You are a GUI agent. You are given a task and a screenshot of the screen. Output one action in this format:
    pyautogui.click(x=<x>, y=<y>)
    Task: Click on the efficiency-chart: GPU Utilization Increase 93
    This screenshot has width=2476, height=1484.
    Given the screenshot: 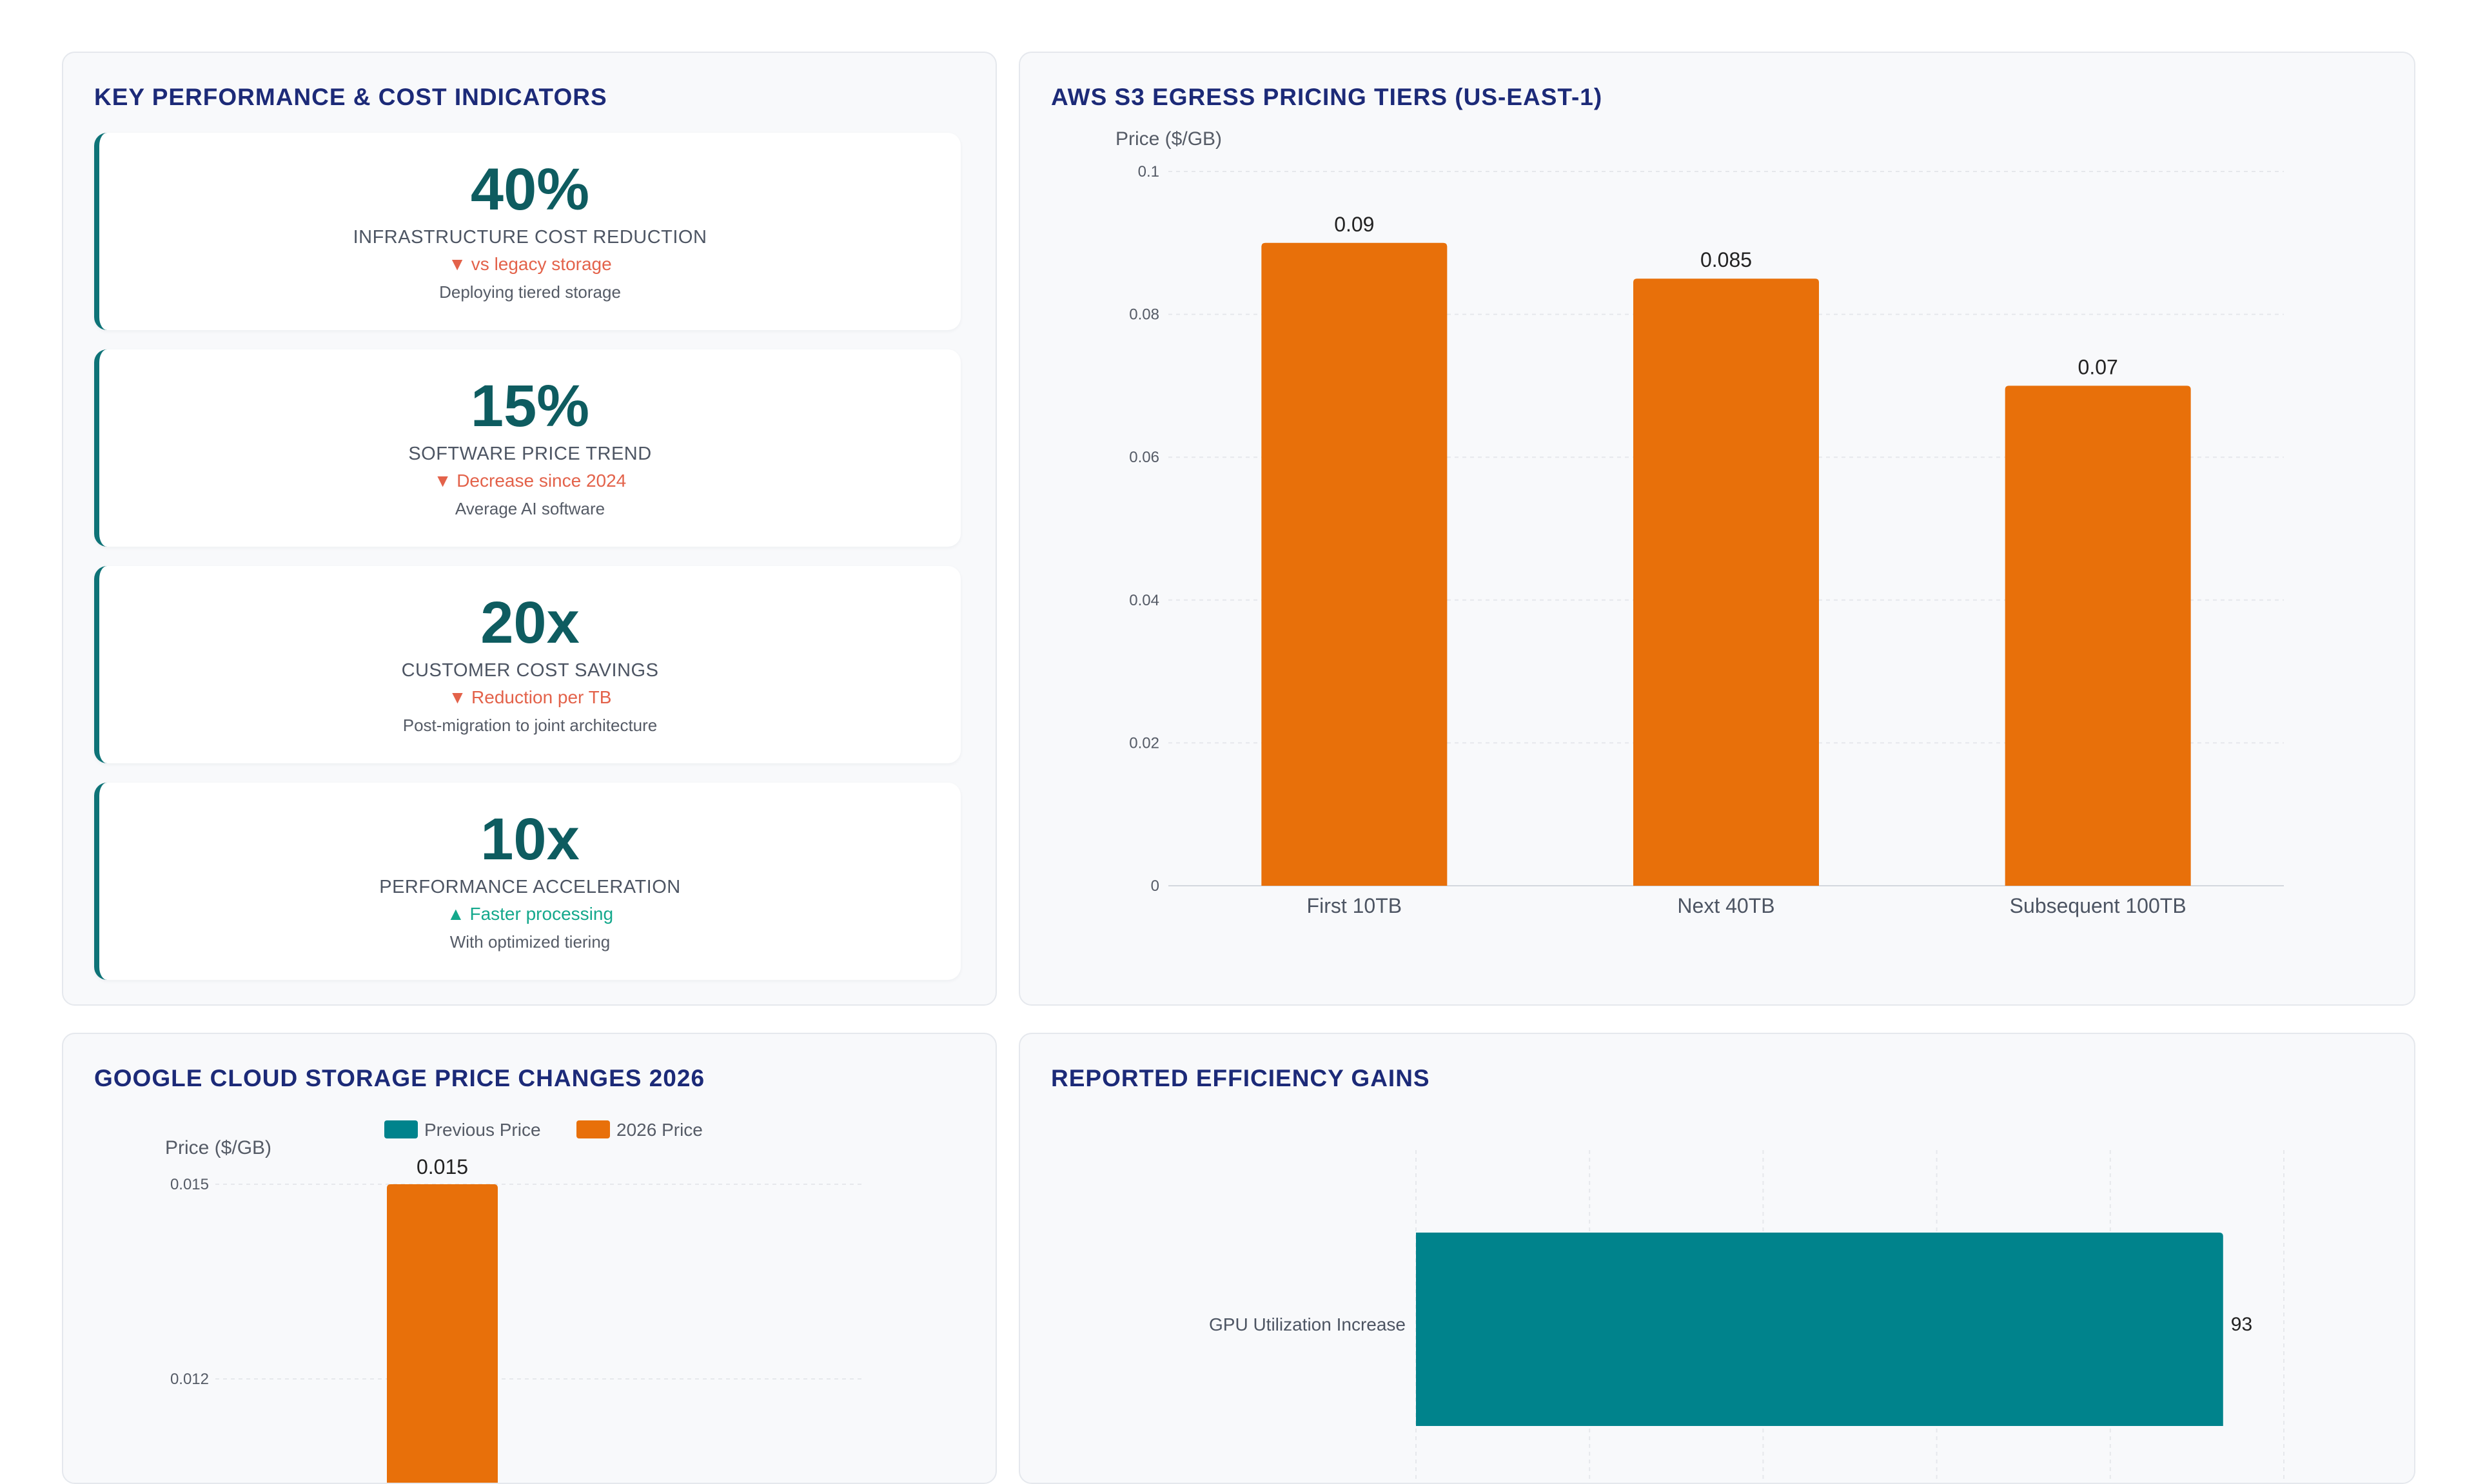 What is the action you would take?
    pyautogui.click(x=1746, y=1316)
    